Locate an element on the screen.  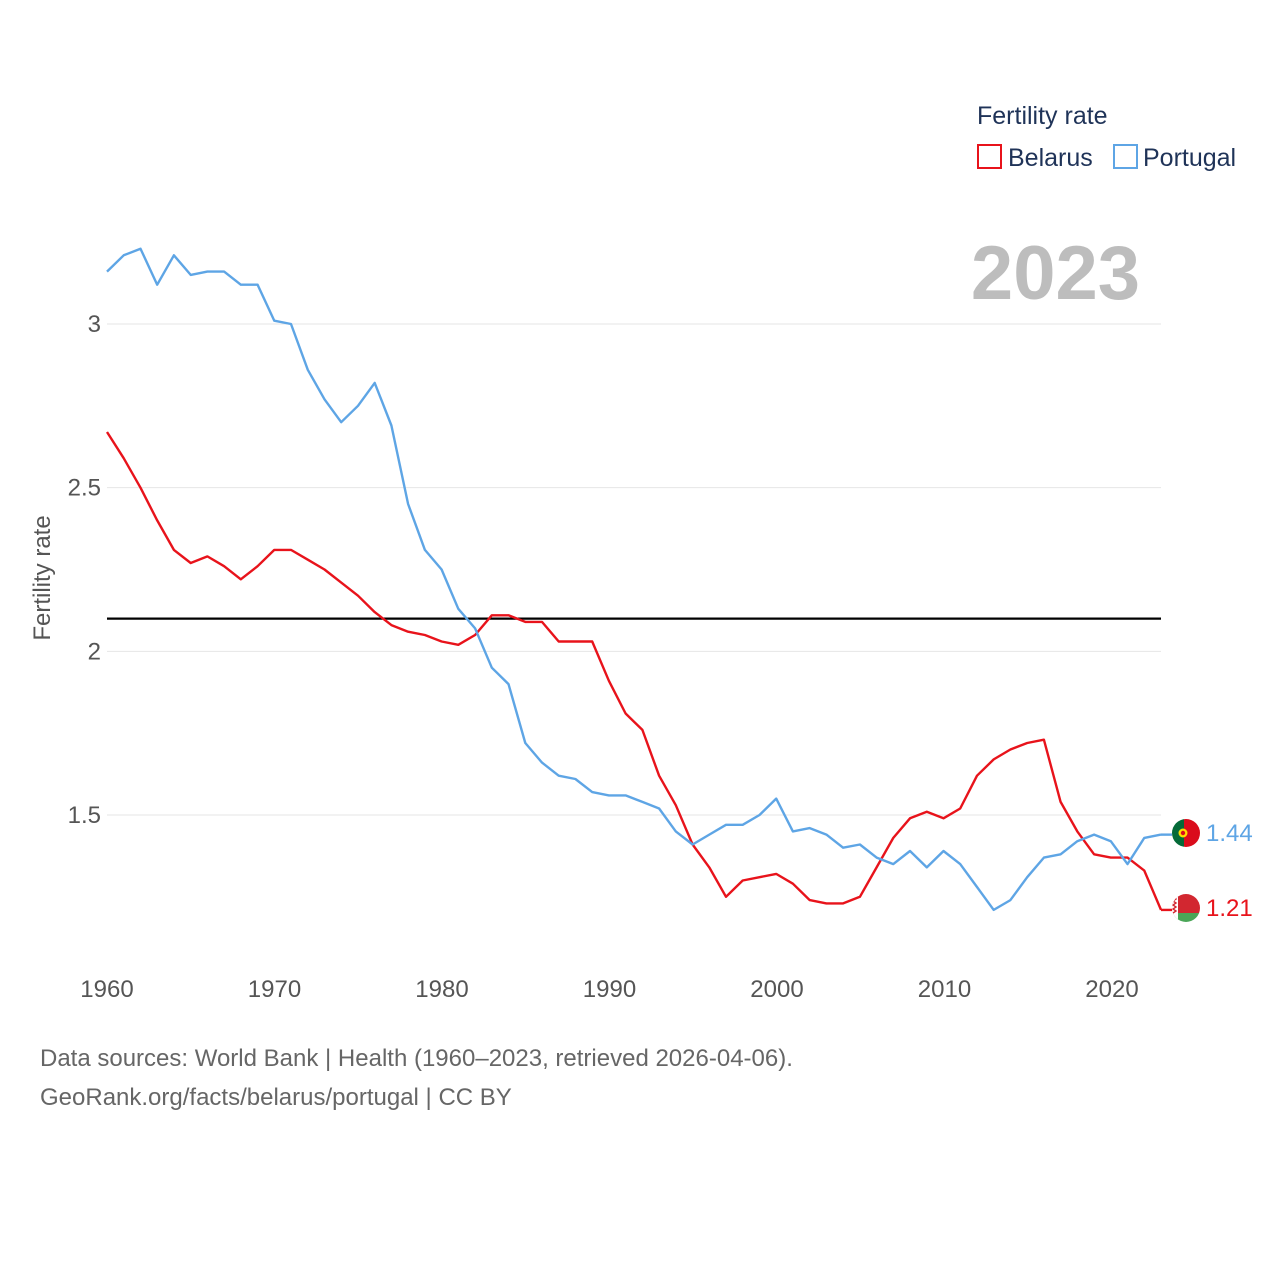
x-tick-label: 1970 is located at coordinates (274, 989).